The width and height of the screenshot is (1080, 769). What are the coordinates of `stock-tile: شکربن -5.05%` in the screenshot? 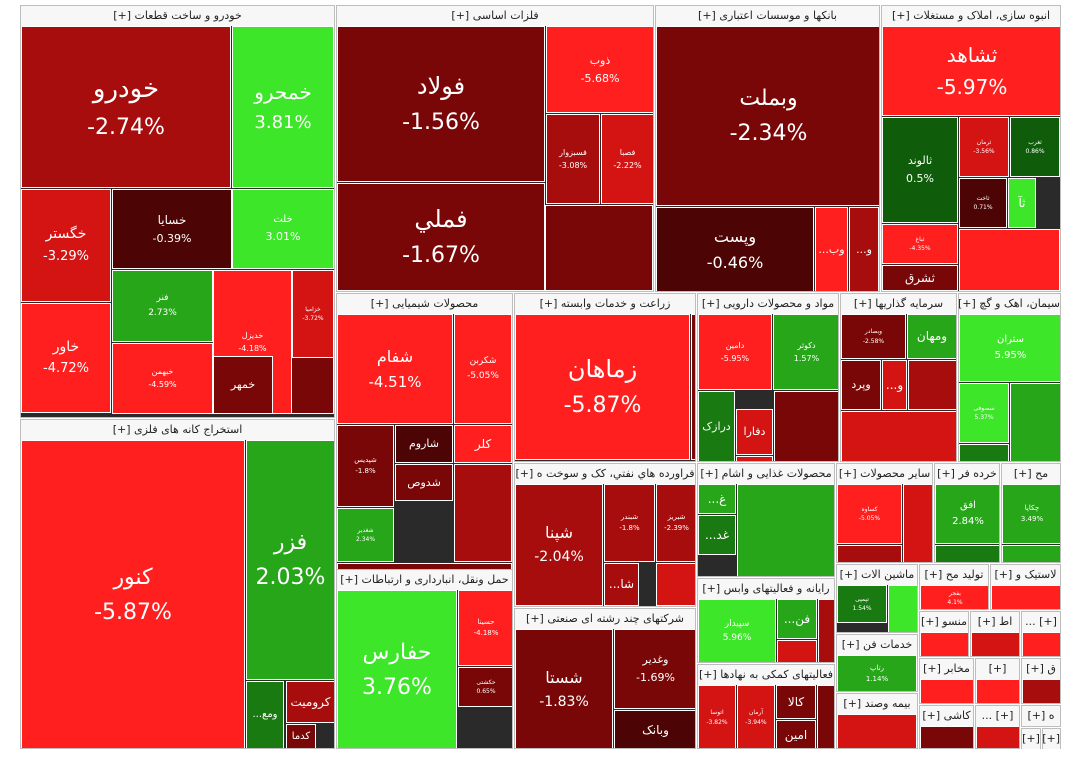 It's located at (483, 369).